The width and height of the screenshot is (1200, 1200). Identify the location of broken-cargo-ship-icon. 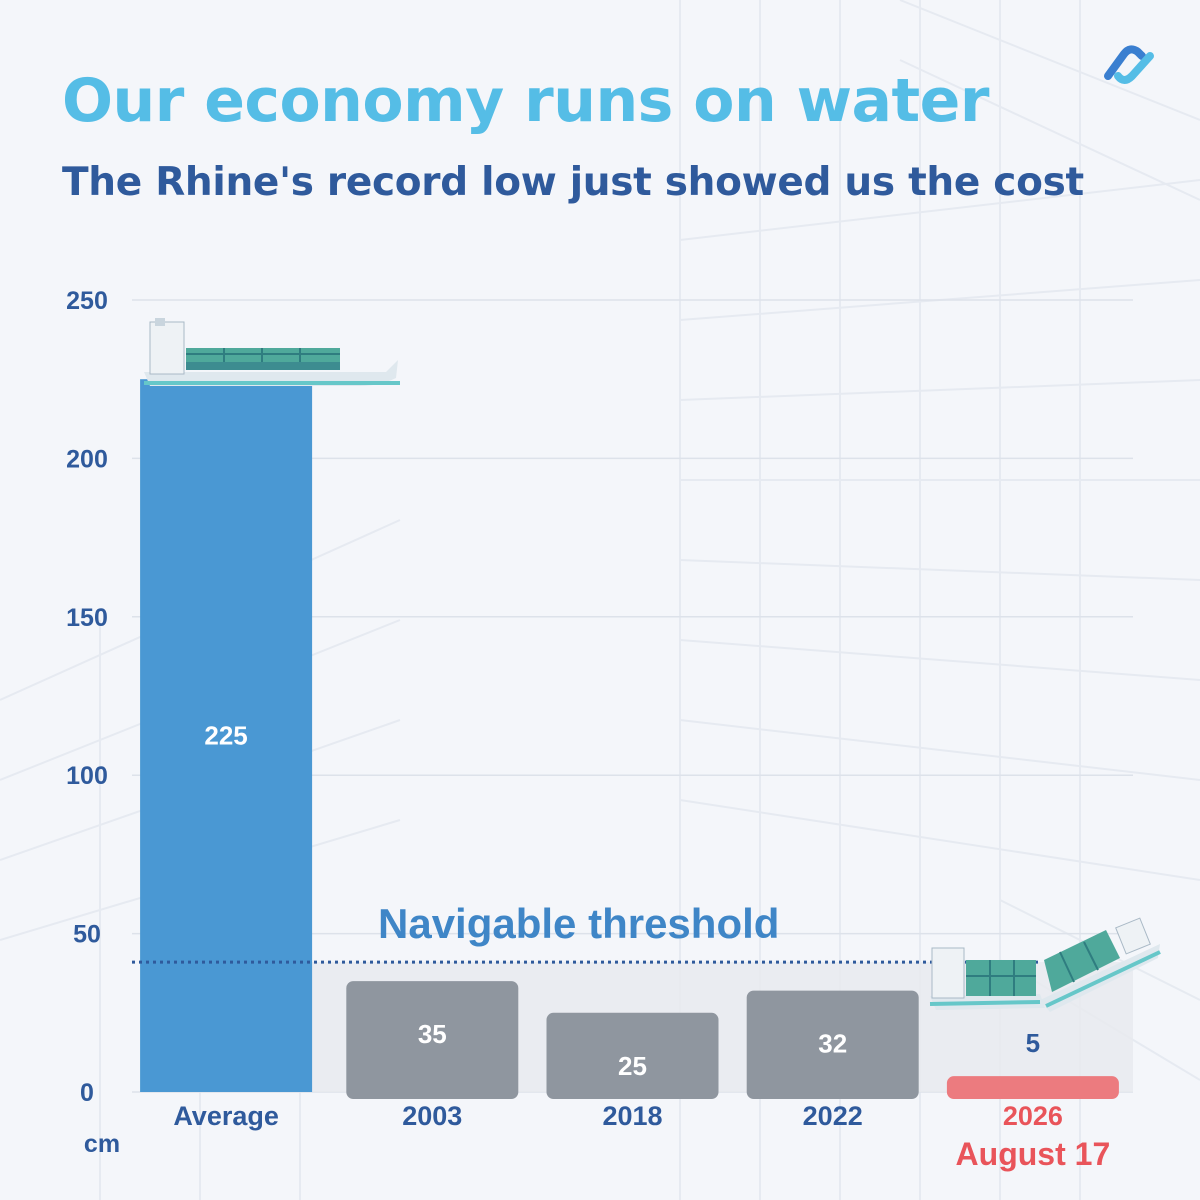
(1045, 964).